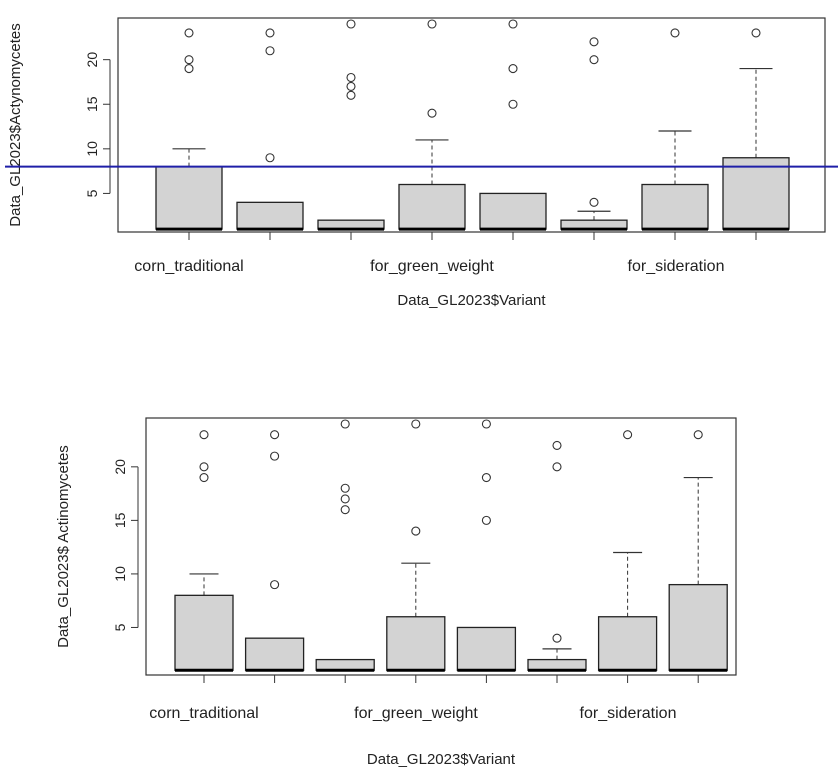 This screenshot has width=838, height=769. What do you see at coordinates (15, 124) in the screenshot?
I see `y-axis-title: Data_GL2023$Actynomycetes` at bounding box center [15, 124].